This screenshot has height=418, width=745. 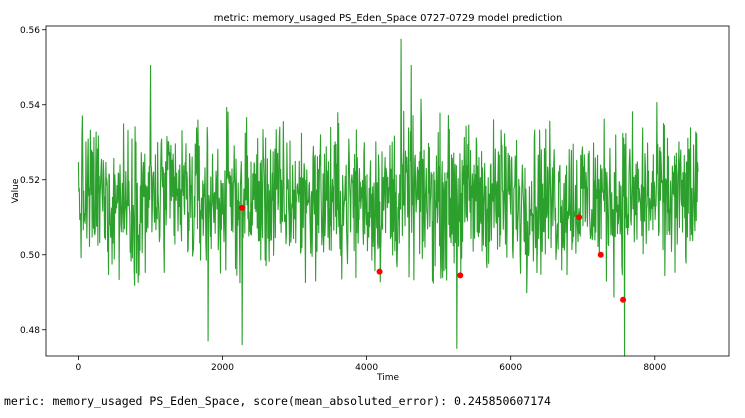 I want to click on x-axis-ticks: 0 2000 4000 6000 8000, so click(x=371, y=364).